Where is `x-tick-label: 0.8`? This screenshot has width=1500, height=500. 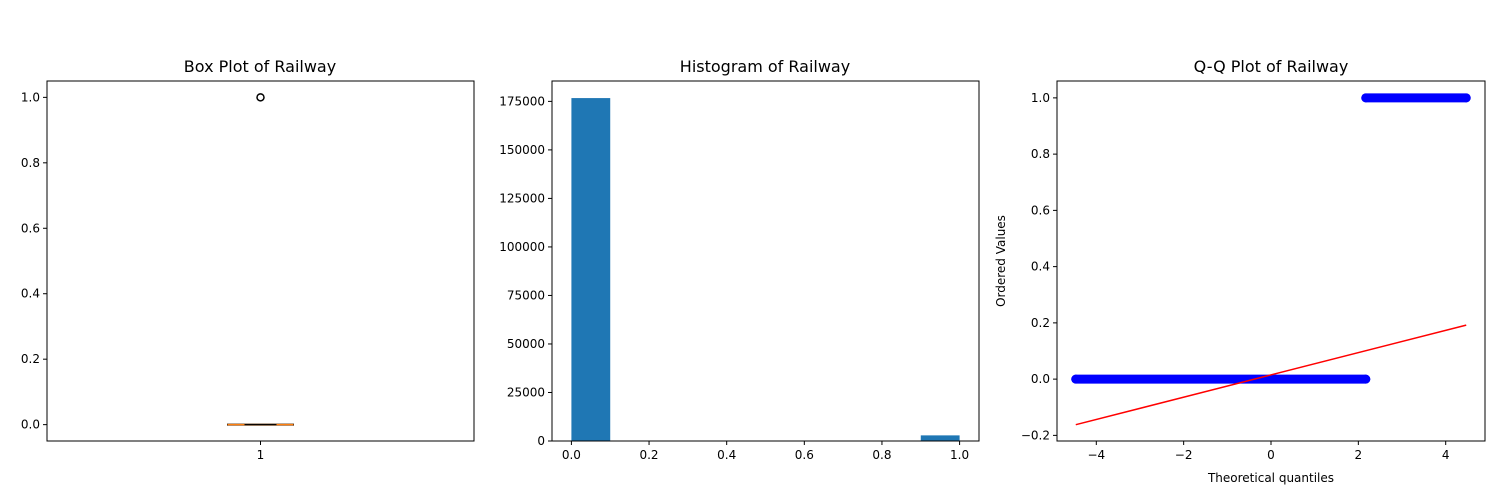 x-tick-label: 0.8 is located at coordinates (881, 455).